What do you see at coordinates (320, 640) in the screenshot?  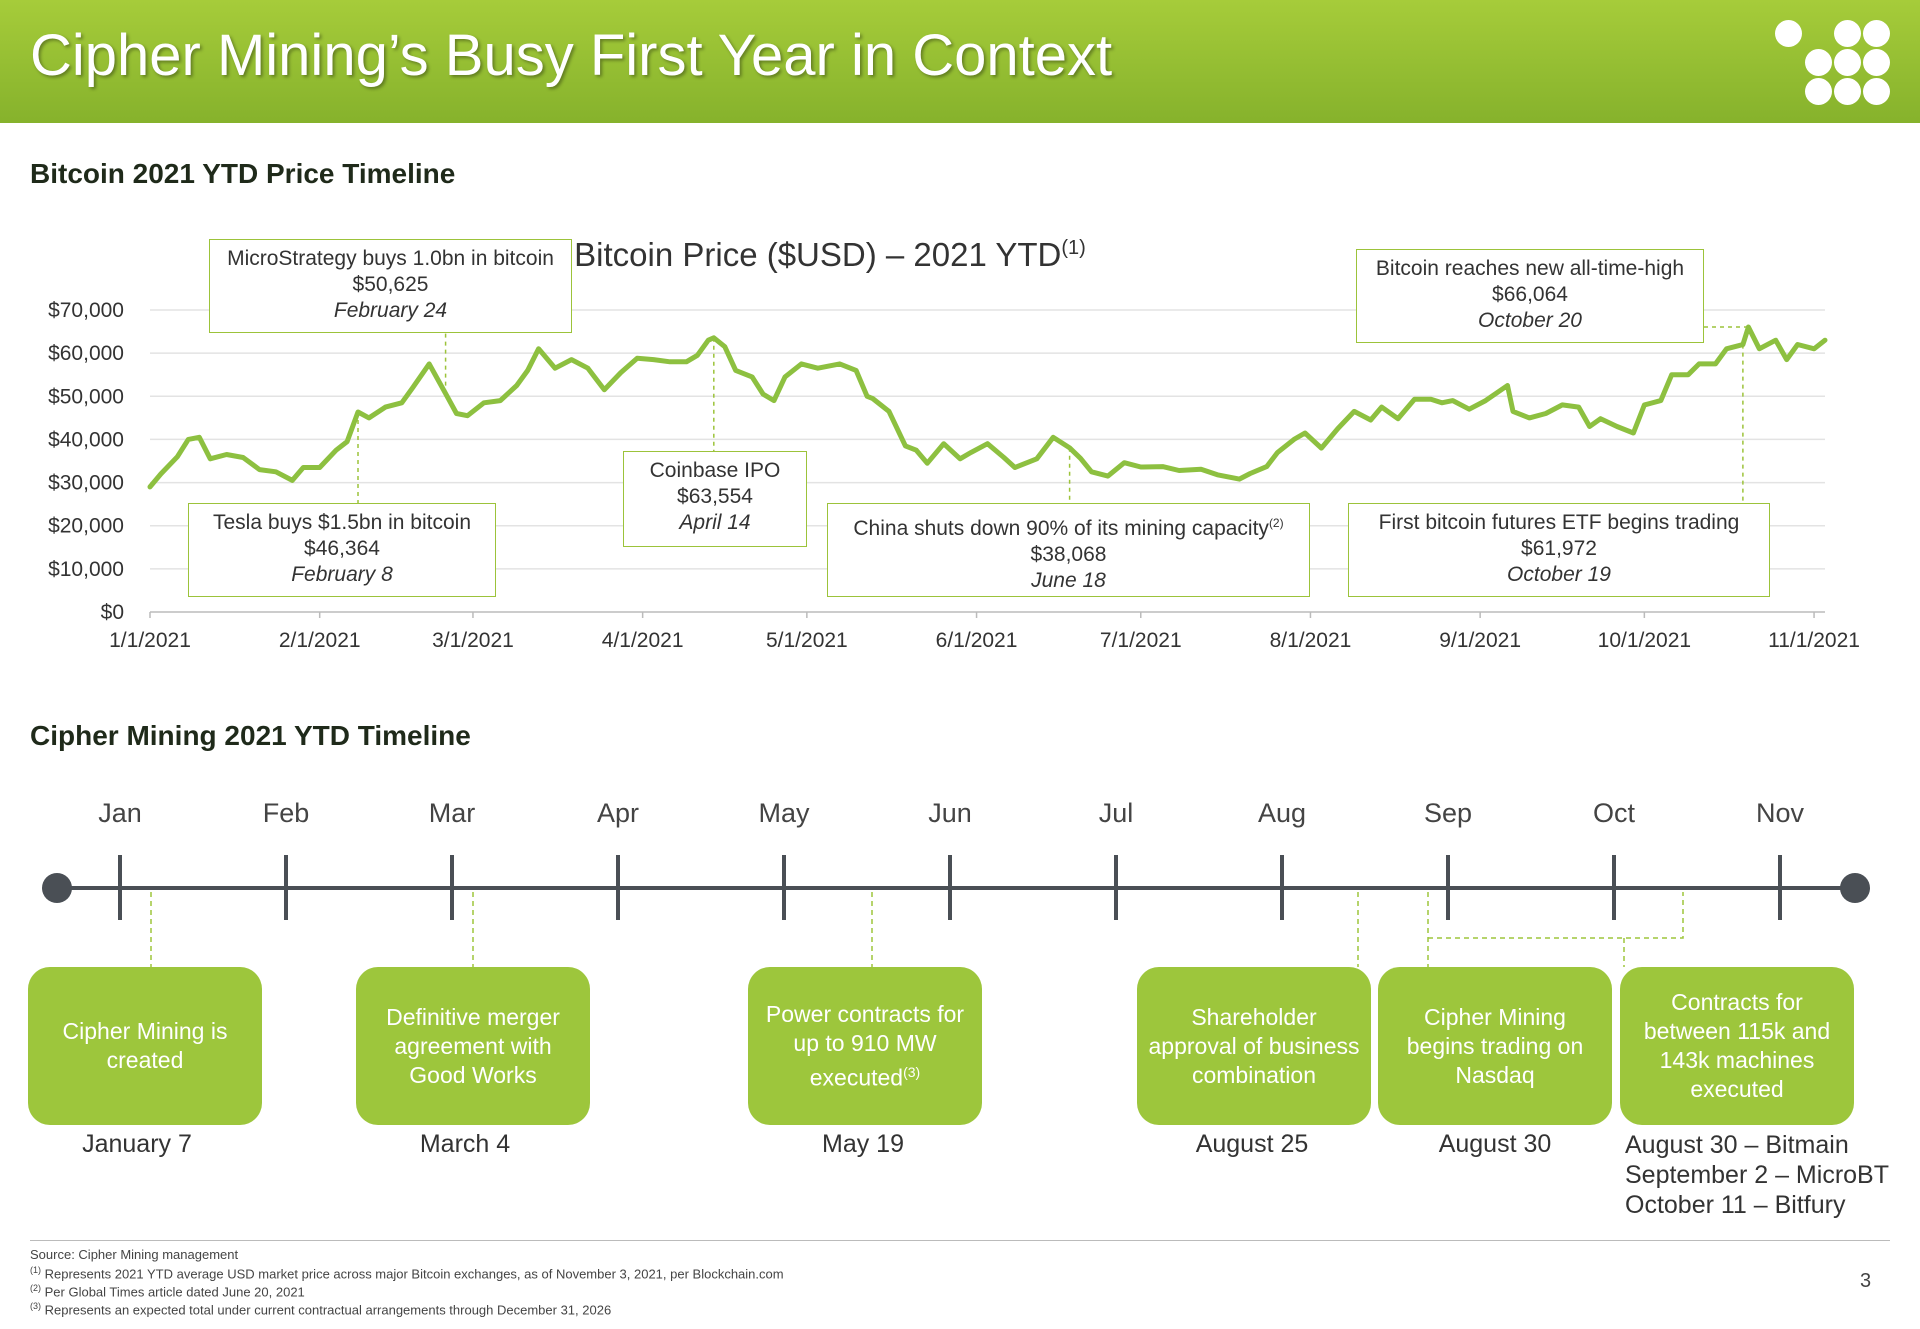 I see `x-tick-label: 2/1/2021` at bounding box center [320, 640].